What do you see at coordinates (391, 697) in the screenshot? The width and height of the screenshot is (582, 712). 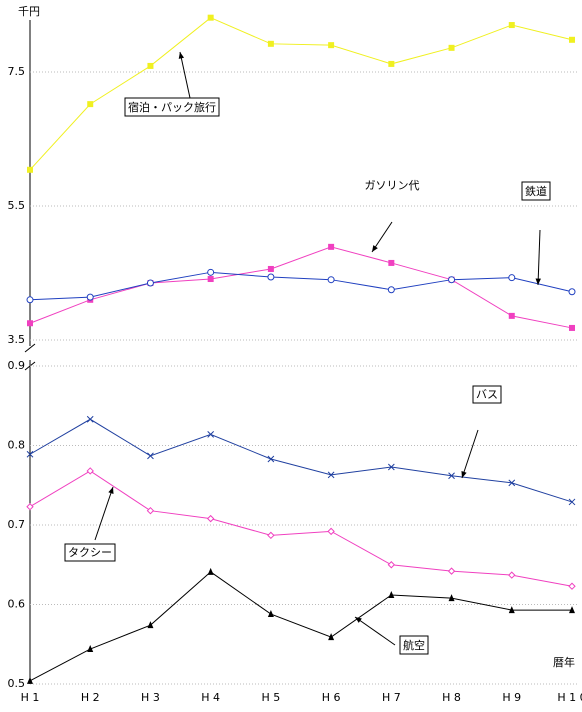 I see `x-tick-label: H 7` at bounding box center [391, 697].